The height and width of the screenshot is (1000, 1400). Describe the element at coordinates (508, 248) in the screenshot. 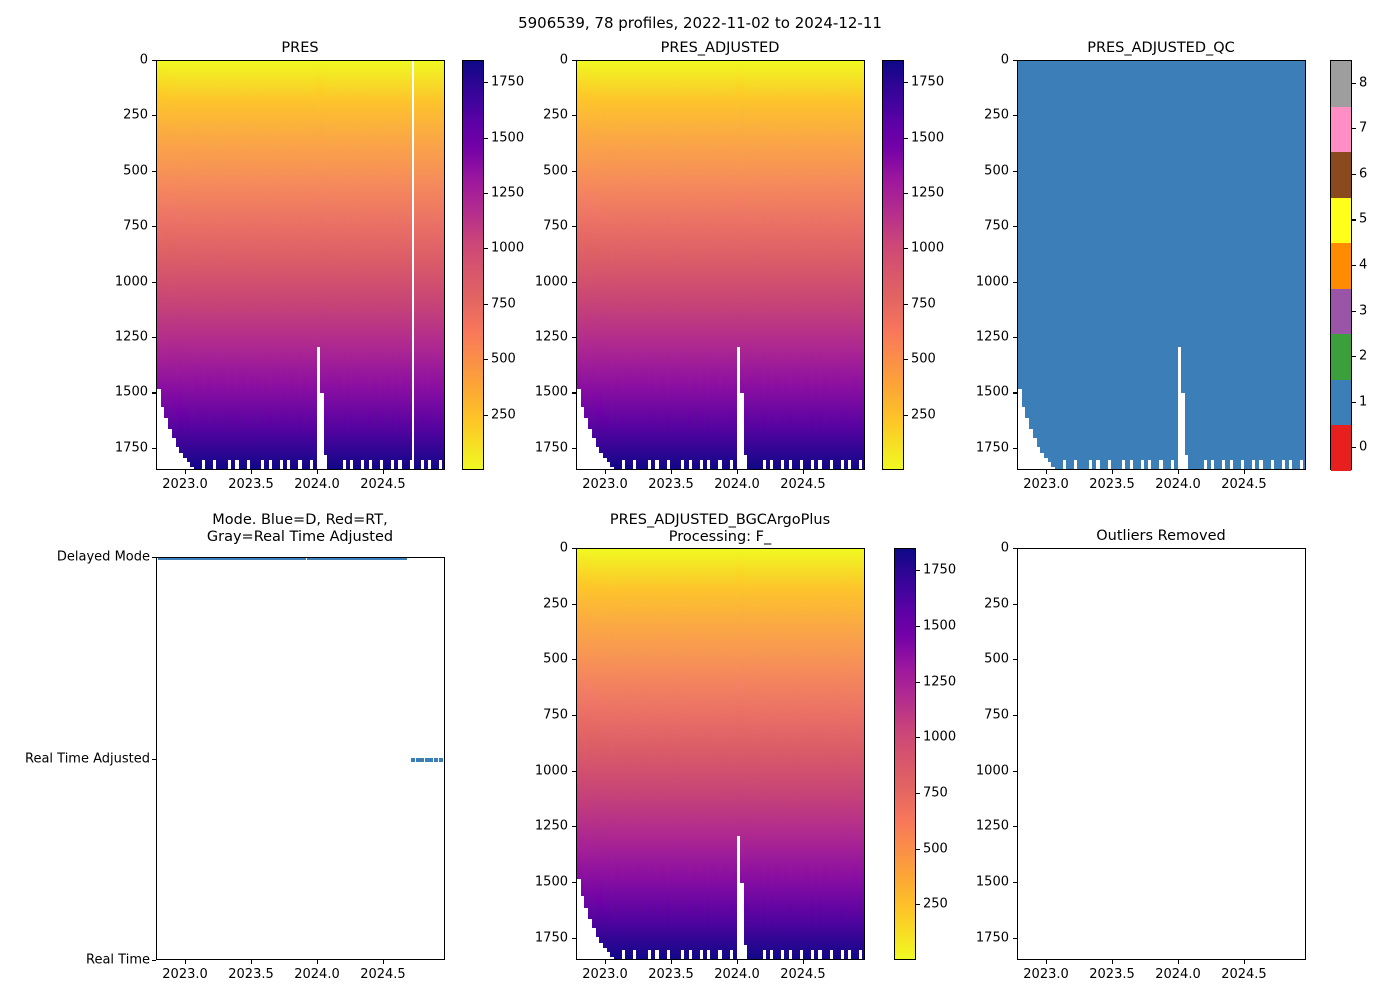

I see `colorbar-tick-label: 1000` at that location.